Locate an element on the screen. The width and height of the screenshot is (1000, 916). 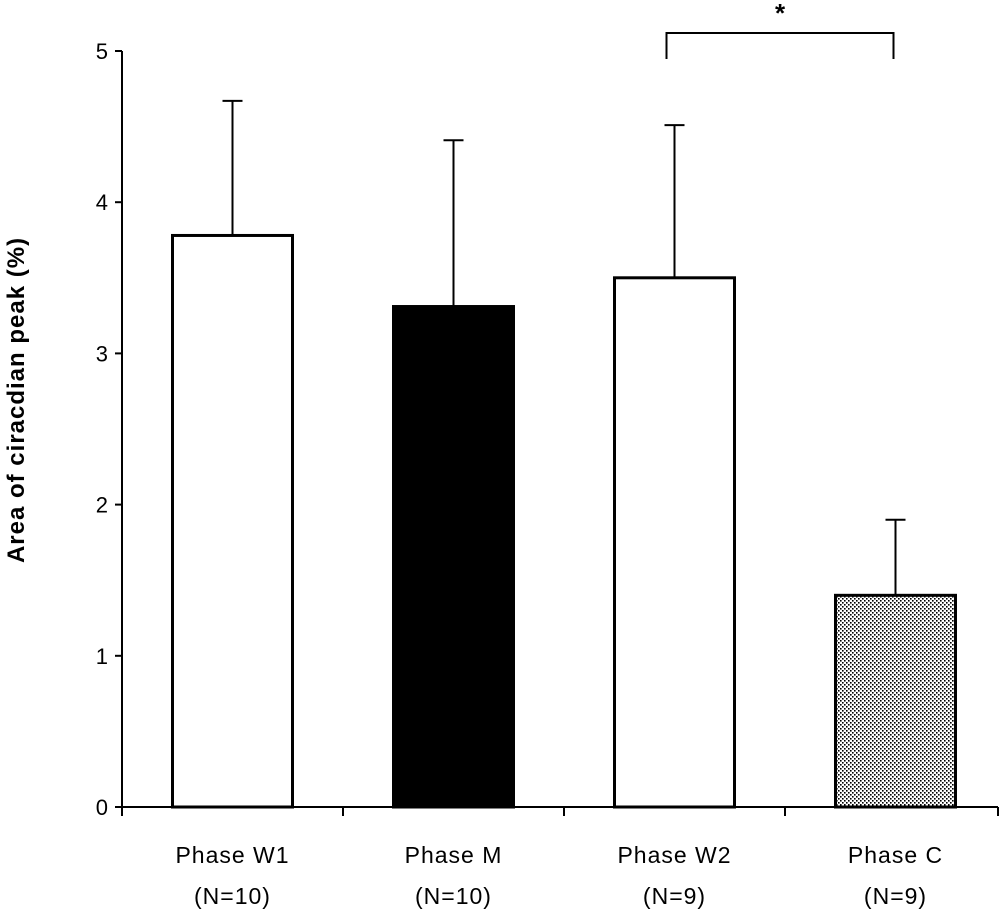
y-tick-label: 0 is located at coordinates (102, 807).